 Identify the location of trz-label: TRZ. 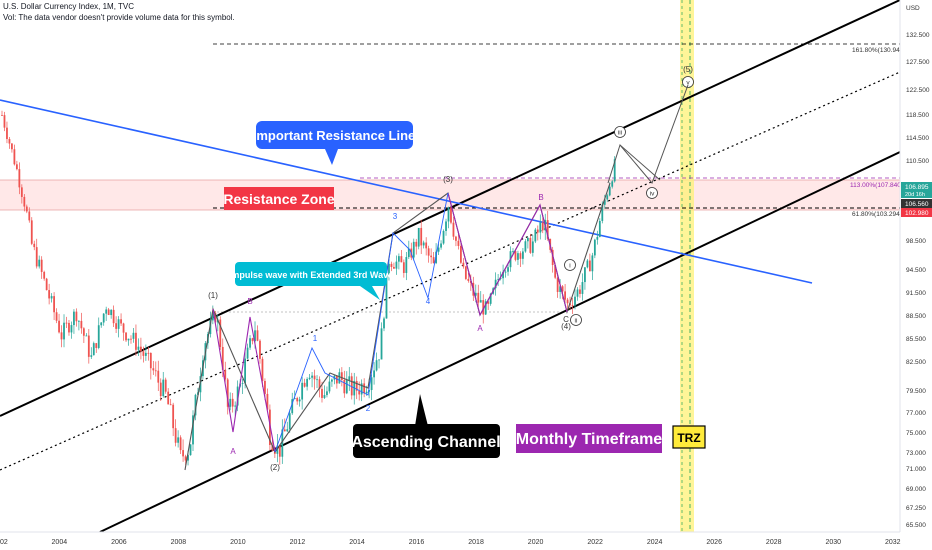
(688, 438).